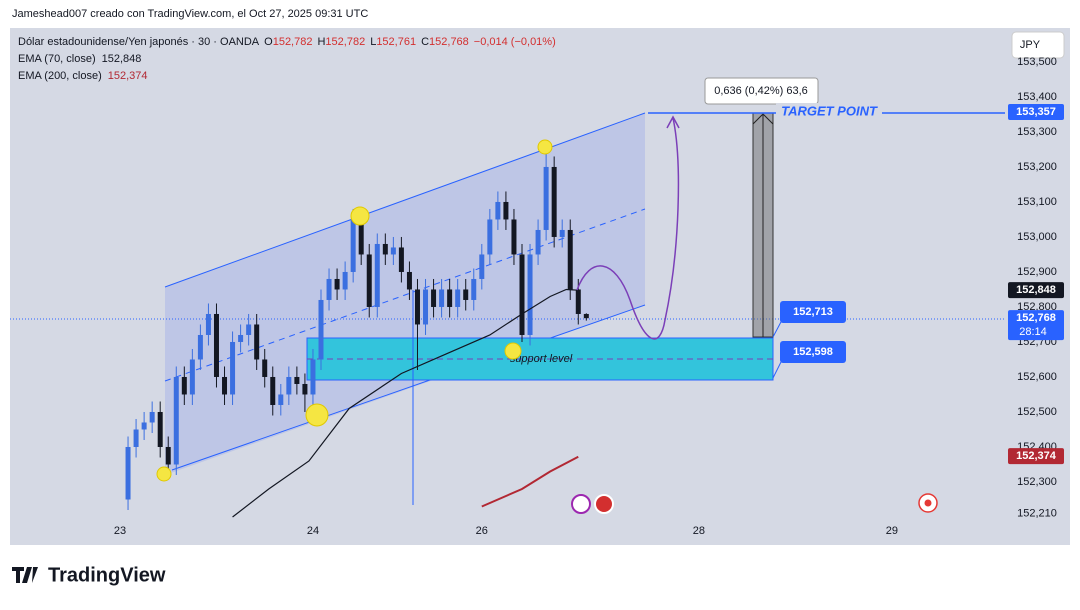  I want to click on target-bg, so click(829, 112).